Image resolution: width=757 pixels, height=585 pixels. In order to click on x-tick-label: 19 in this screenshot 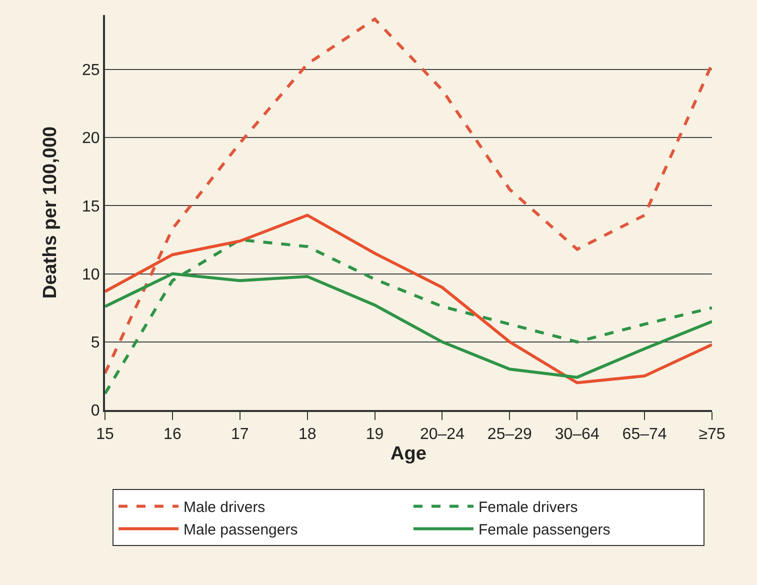, I will do `click(375, 435)`.